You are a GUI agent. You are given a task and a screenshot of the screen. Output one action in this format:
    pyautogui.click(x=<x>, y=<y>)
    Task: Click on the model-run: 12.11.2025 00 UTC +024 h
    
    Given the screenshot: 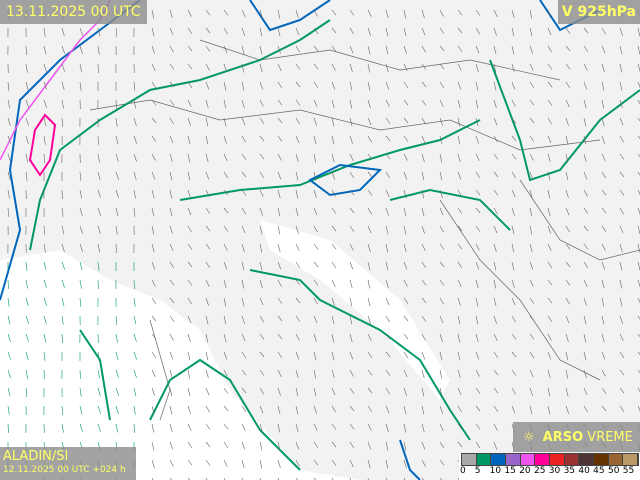 What is the action you would take?
    pyautogui.click(x=64, y=470)
    